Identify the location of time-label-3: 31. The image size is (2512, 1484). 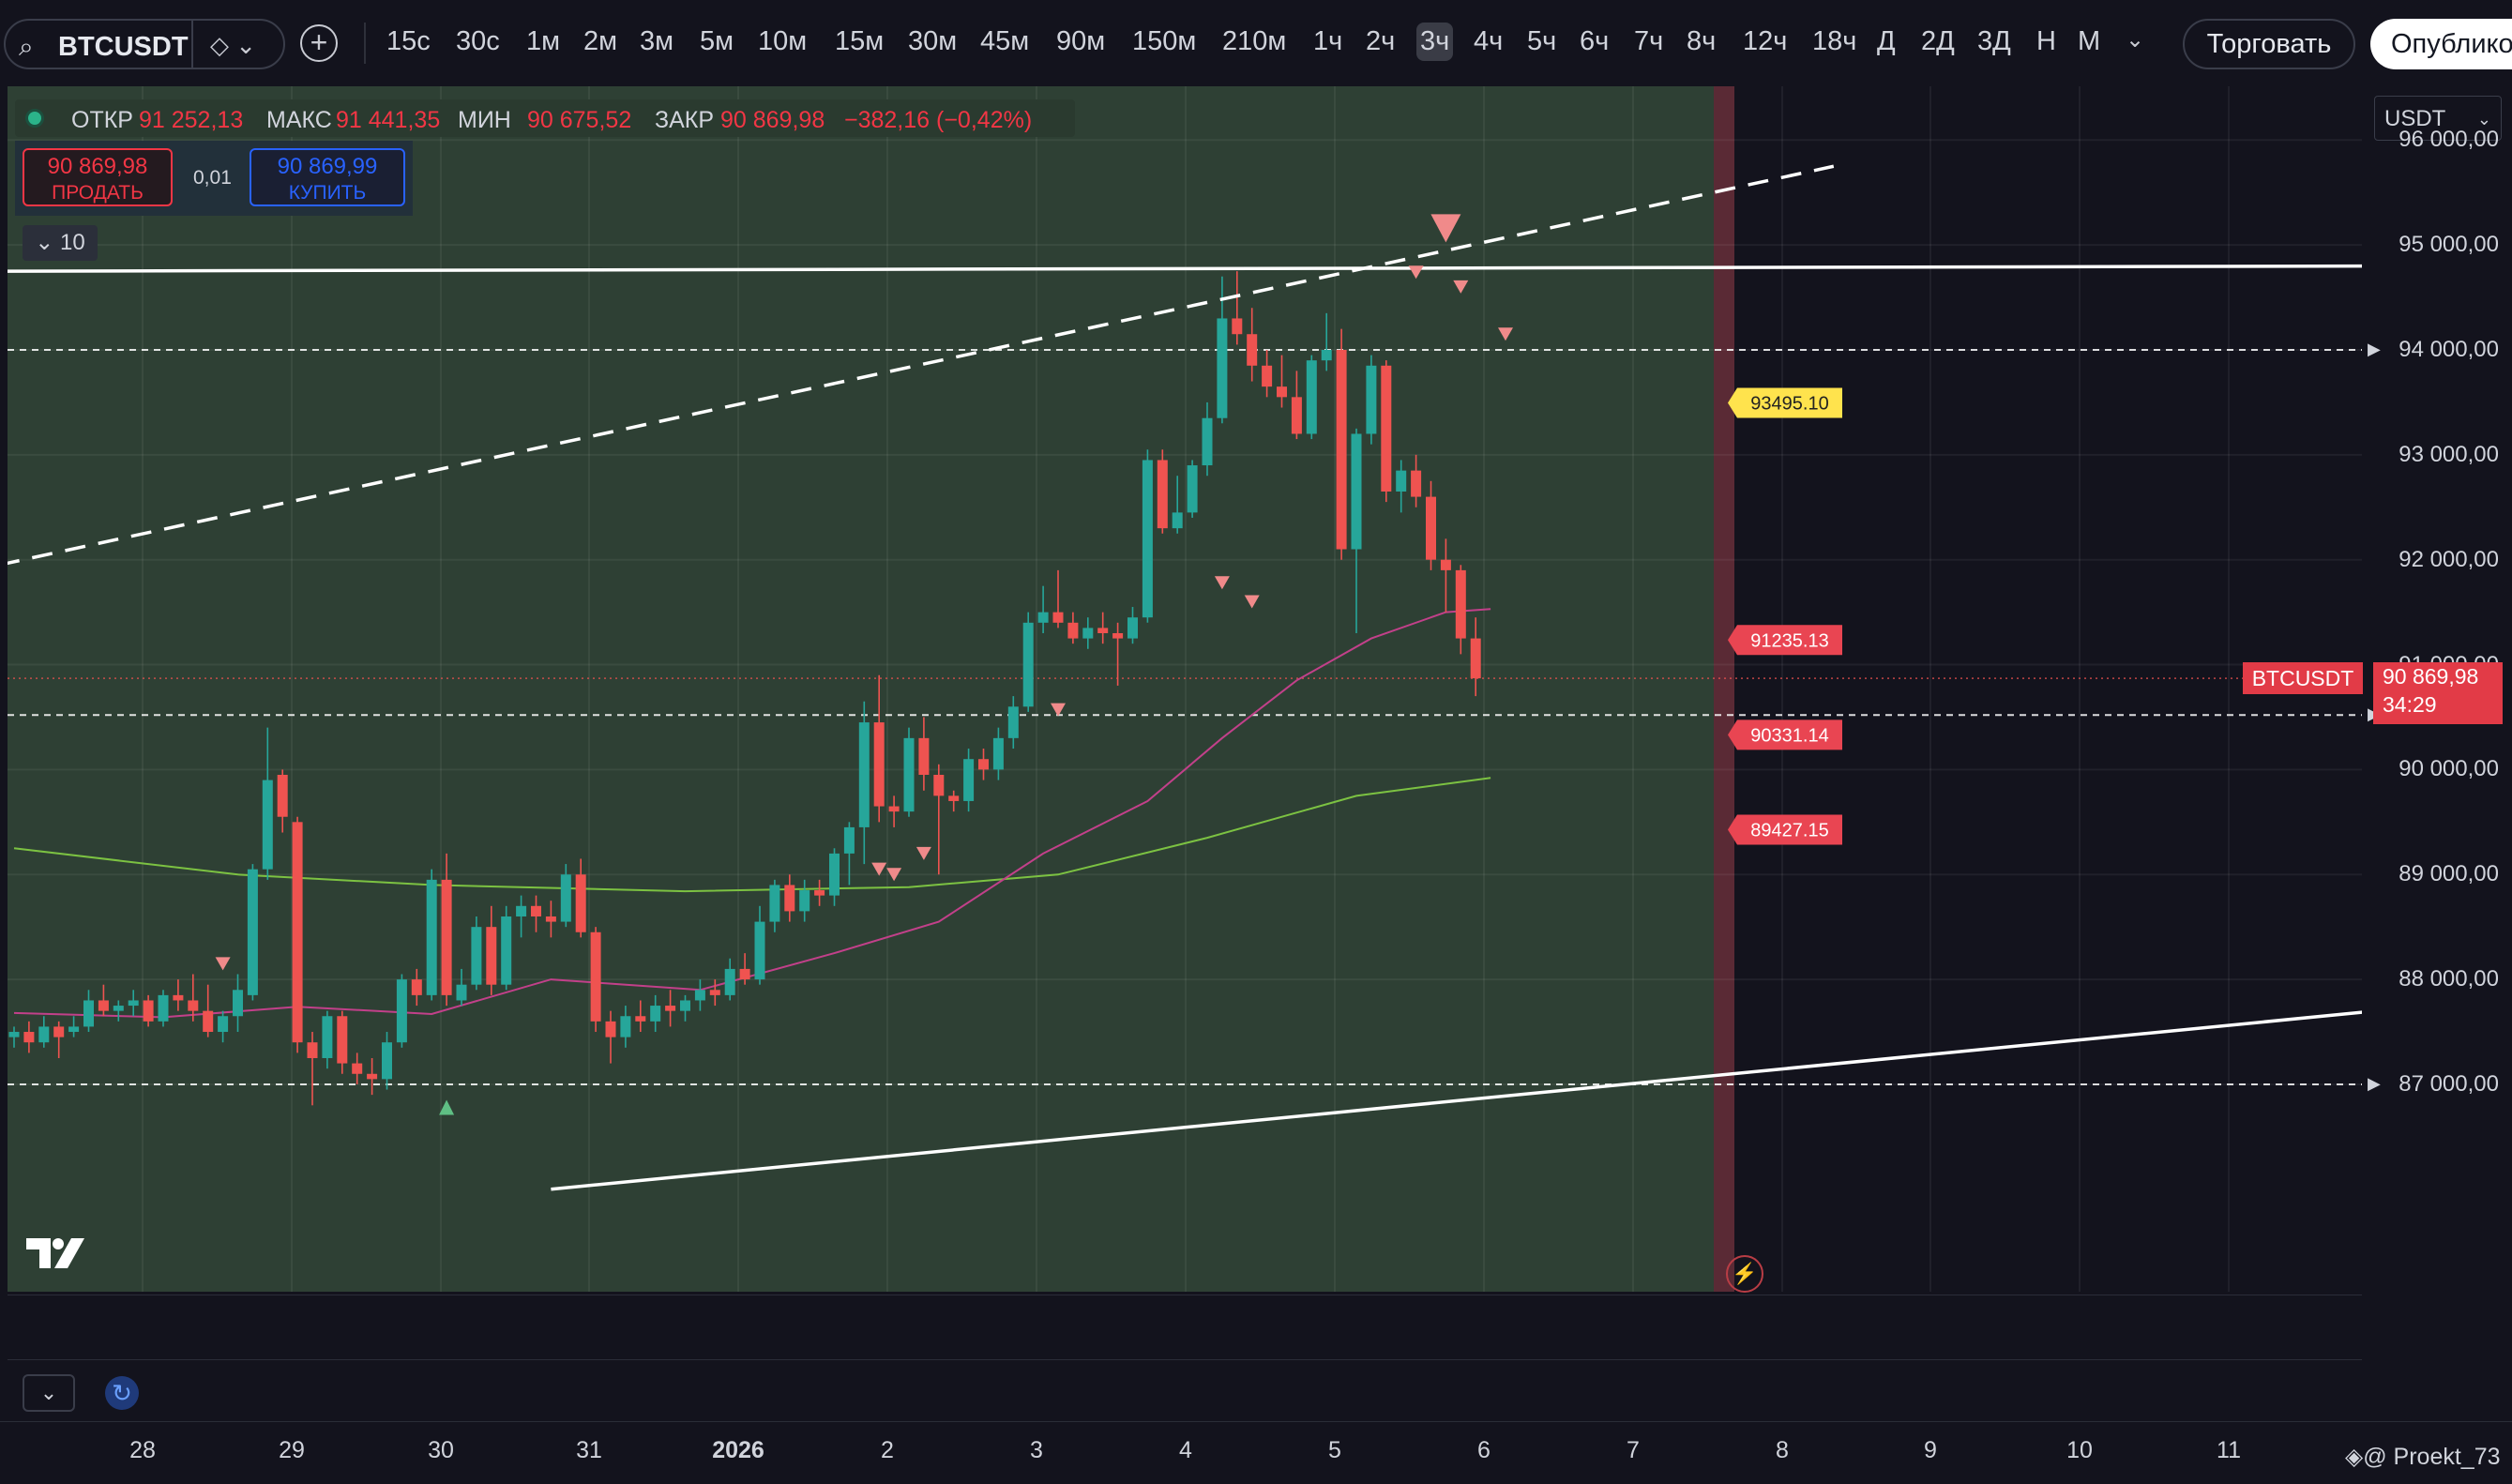
(589, 1450).